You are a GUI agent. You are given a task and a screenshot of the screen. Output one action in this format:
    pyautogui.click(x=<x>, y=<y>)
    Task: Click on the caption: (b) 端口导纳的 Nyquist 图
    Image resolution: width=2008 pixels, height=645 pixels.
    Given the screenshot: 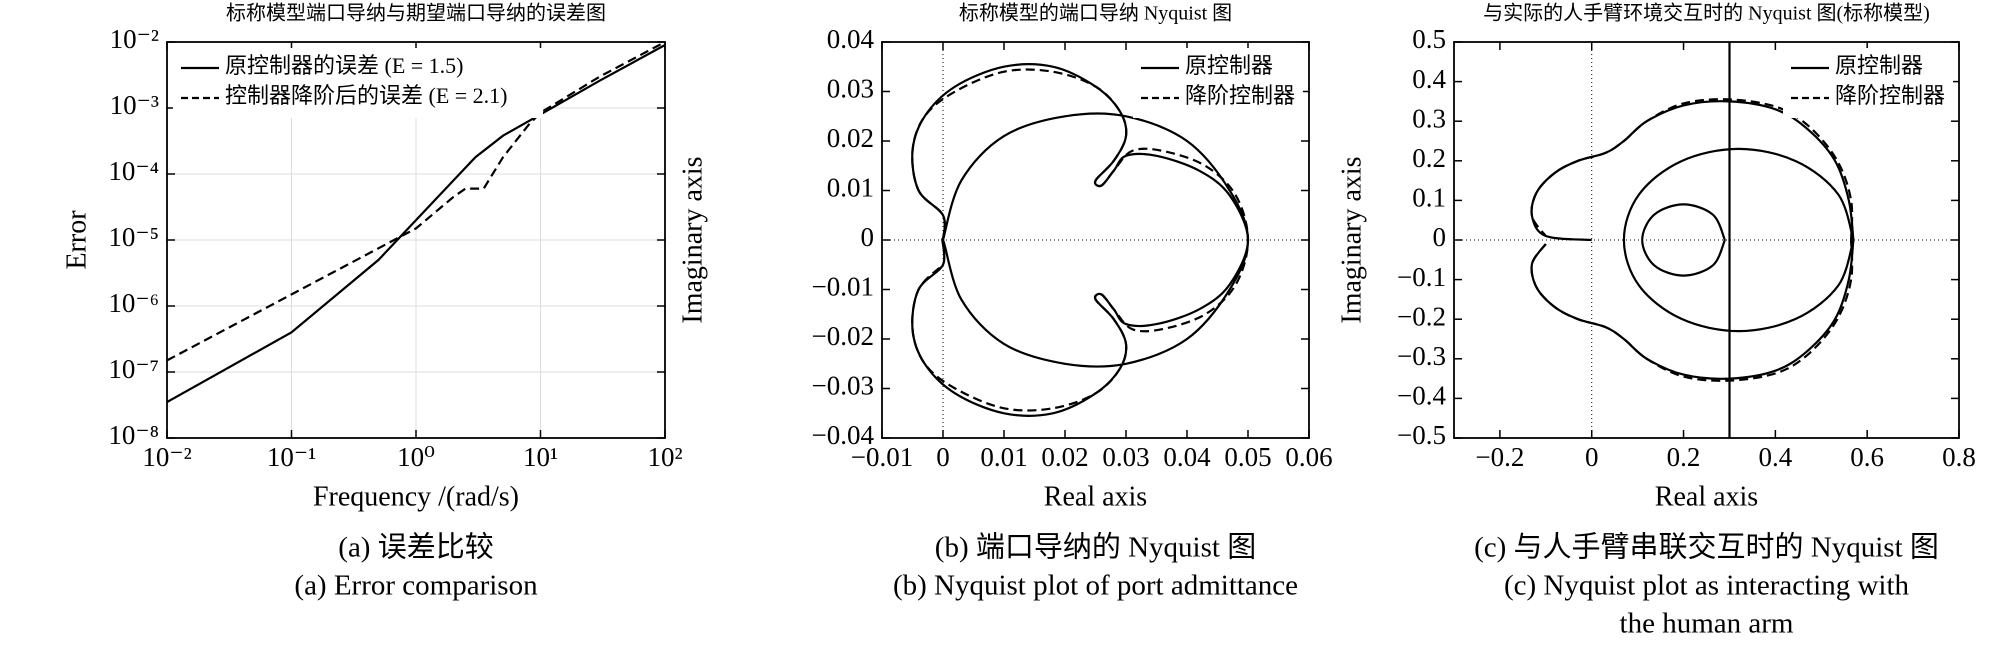 What is the action you would take?
    pyautogui.click(x=1095, y=547)
    